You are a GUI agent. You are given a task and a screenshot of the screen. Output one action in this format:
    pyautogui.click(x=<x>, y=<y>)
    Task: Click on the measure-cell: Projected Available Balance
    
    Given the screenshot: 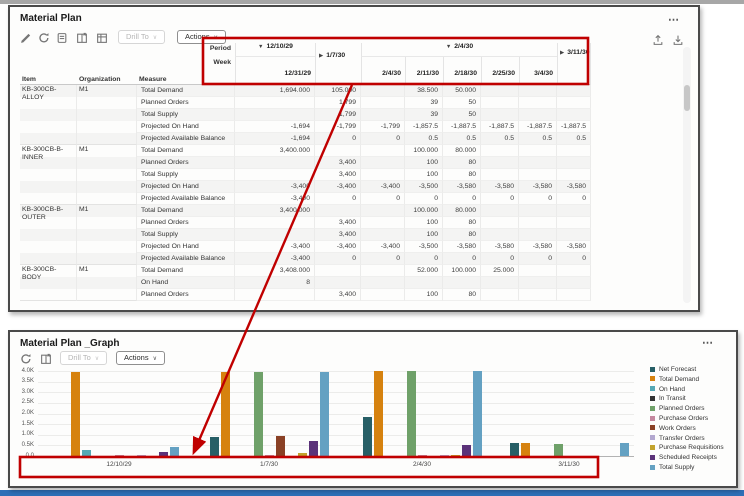 What is the action you would take?
    pyautogui.click(x=186, y=199)
    